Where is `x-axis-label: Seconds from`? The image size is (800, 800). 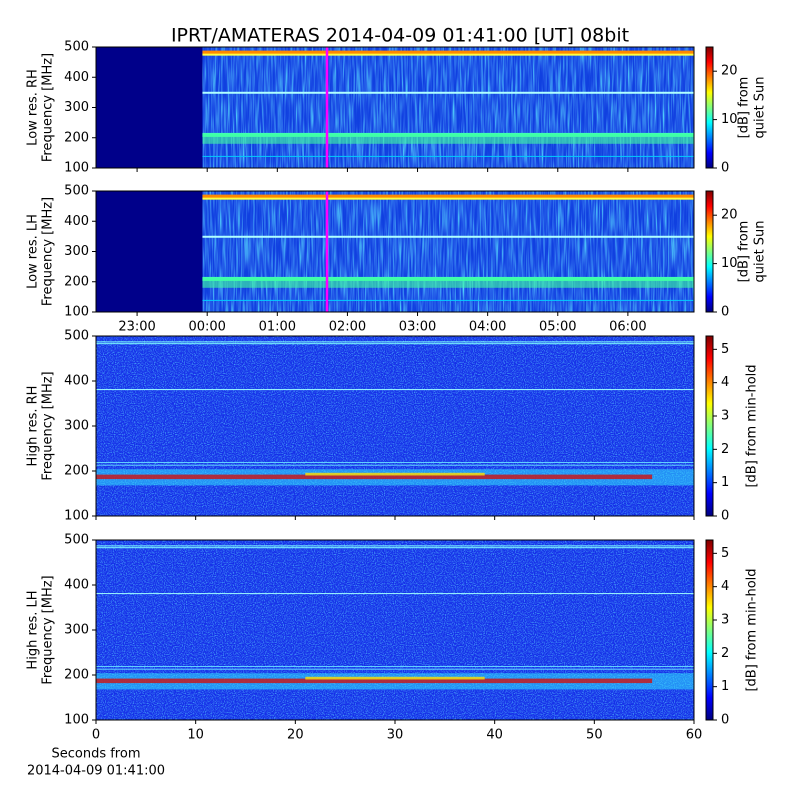 x-axis-label: Seconds from is located at coordinates (95, 754).